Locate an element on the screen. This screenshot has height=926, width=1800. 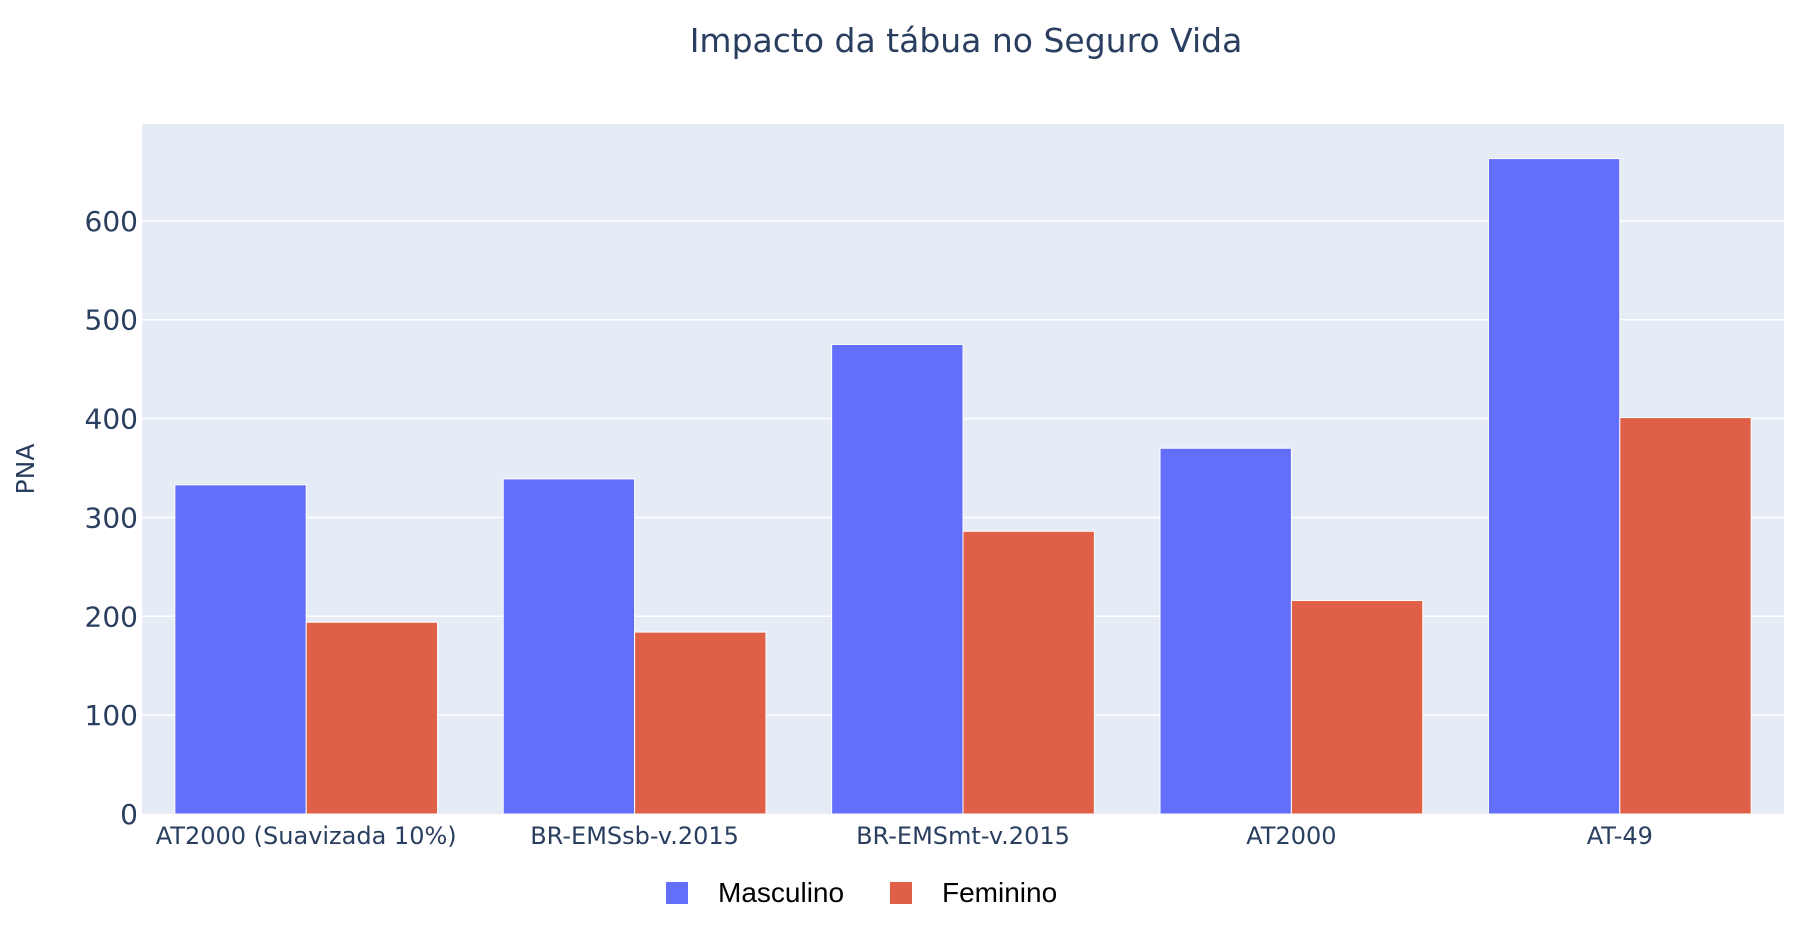
y-axis-ticks: 0 100 200 300 400 500 600 is located at coordinates (111, 518).